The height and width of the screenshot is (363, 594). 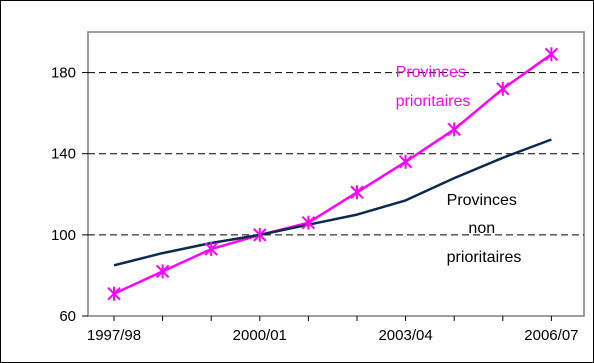 I want to click on series-label-prioritaires-line-1: Provinces, so click(x=431, y=72).